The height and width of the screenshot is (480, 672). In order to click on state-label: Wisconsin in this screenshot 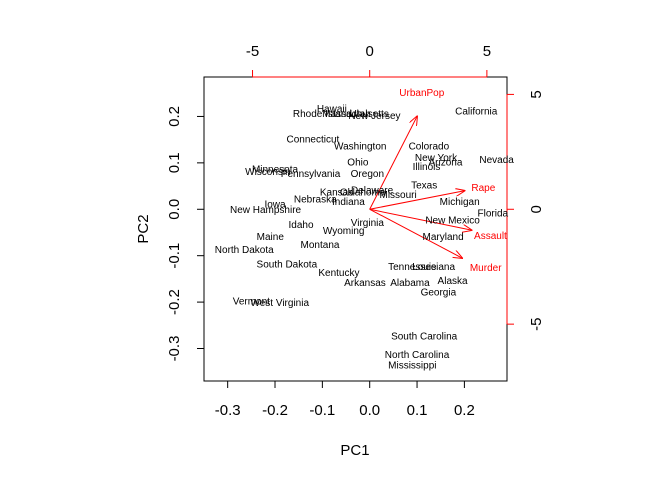, I will do `click(268, 172)`.